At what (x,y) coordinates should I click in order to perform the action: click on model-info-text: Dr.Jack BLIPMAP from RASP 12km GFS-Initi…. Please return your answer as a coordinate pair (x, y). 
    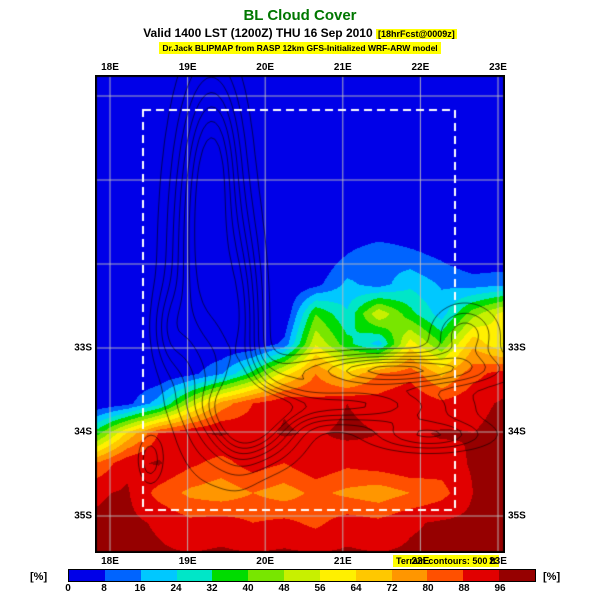
    Looking at the image, I should click on (300, 48).